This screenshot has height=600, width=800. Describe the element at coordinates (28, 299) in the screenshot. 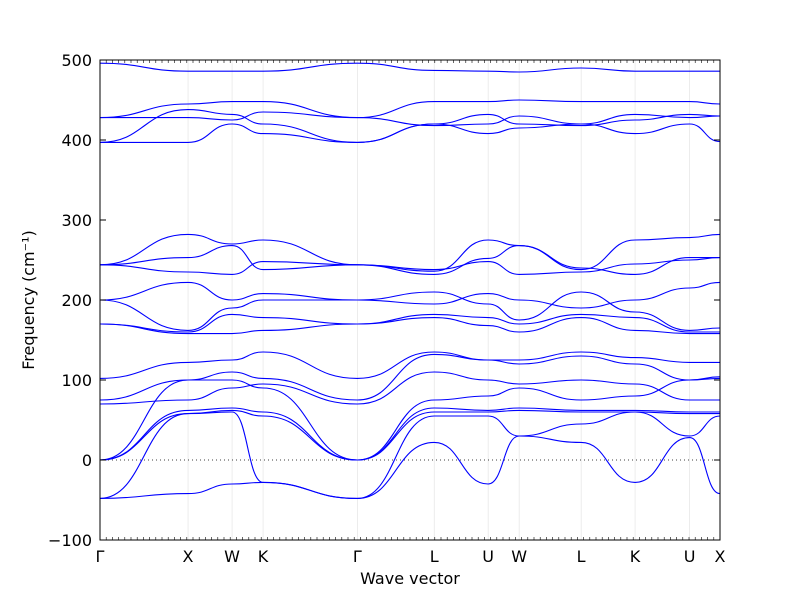

I see `y-axis-label: Frequency (cm⁻¹)` at that location.